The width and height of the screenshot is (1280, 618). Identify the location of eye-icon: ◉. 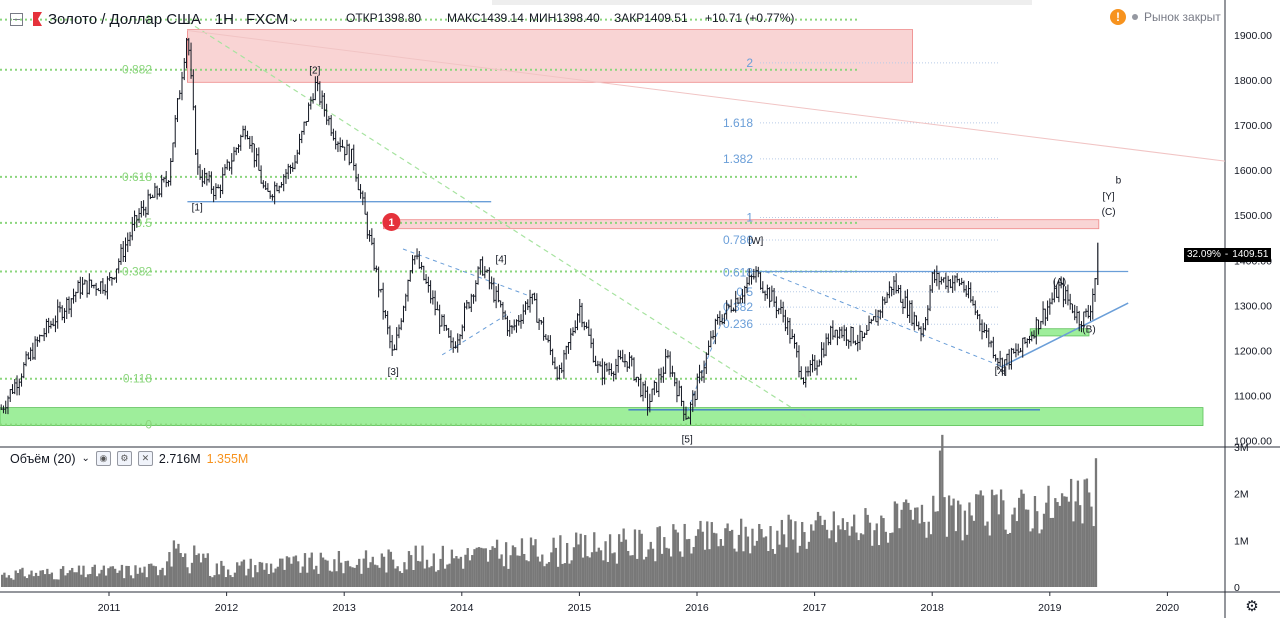
(103, 458).